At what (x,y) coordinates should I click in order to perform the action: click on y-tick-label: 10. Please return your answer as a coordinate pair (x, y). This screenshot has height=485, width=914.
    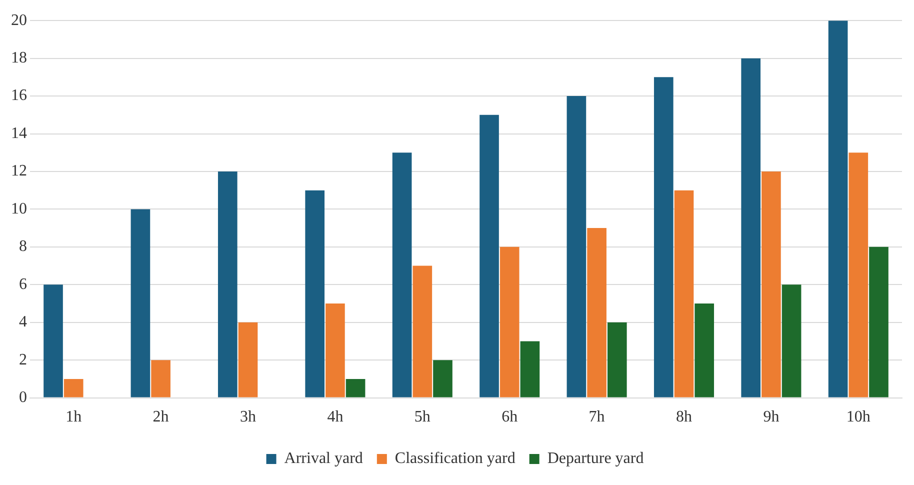
    Looking at the image, I should click on (19, 209).